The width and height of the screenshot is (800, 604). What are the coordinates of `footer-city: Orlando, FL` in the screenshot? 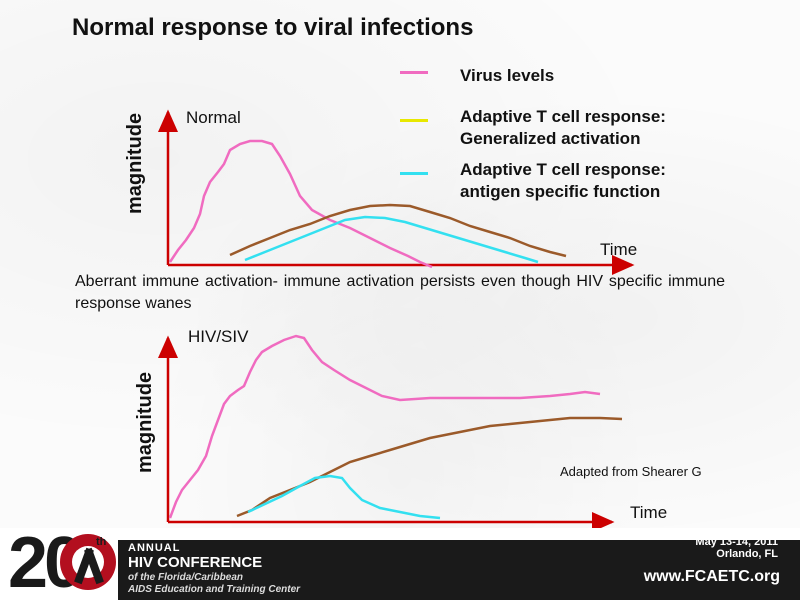 It's located at (747, 554).